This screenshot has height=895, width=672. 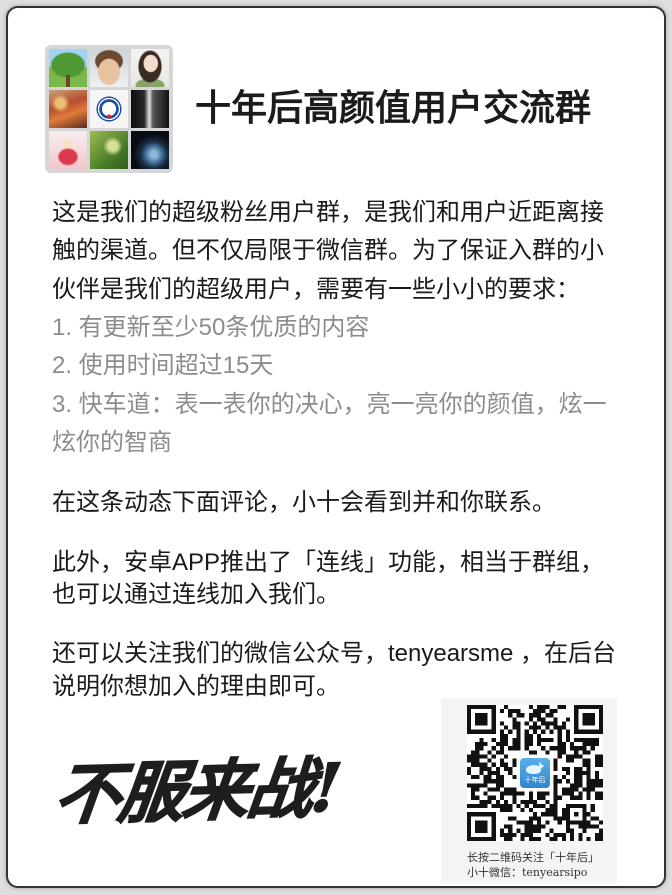 I want to click on qr-pattern, so click(x=535, y=773).